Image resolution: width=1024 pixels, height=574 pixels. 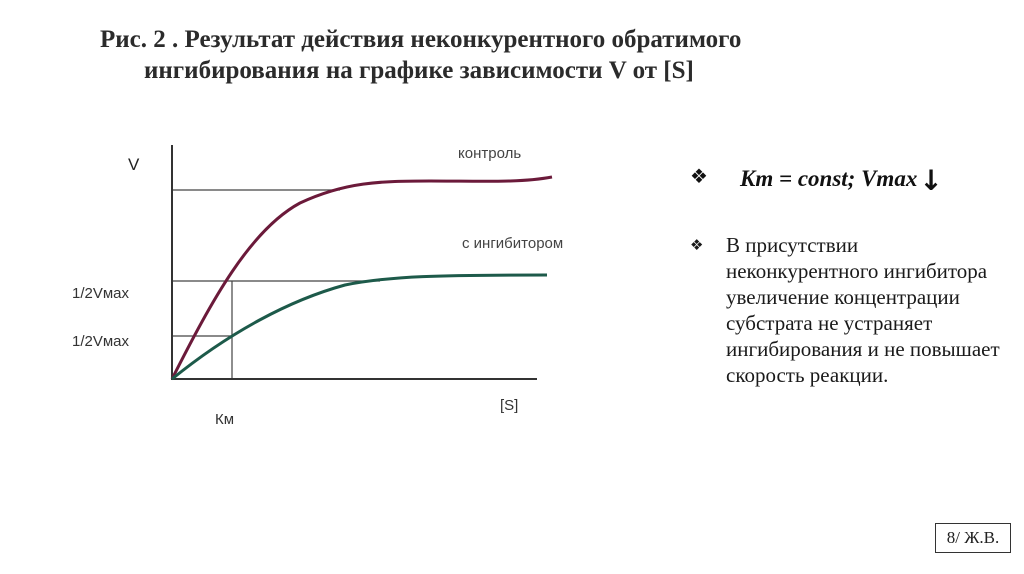 I want to click on formula-main: Km = const; Vmax, so click(x=829, y=178).